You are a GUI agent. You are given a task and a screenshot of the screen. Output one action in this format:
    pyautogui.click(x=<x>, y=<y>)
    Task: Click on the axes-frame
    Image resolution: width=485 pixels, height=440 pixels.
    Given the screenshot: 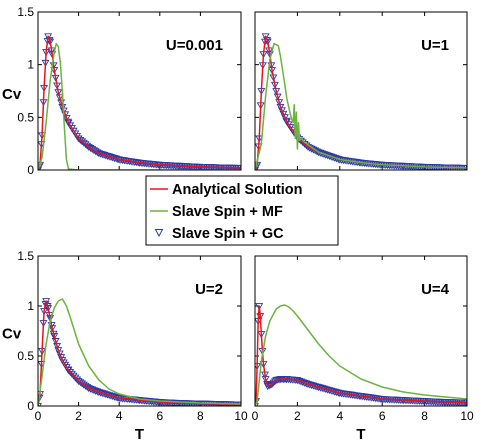 What is the action you would take?
    pyautogui.click(x=139, y=331)
    